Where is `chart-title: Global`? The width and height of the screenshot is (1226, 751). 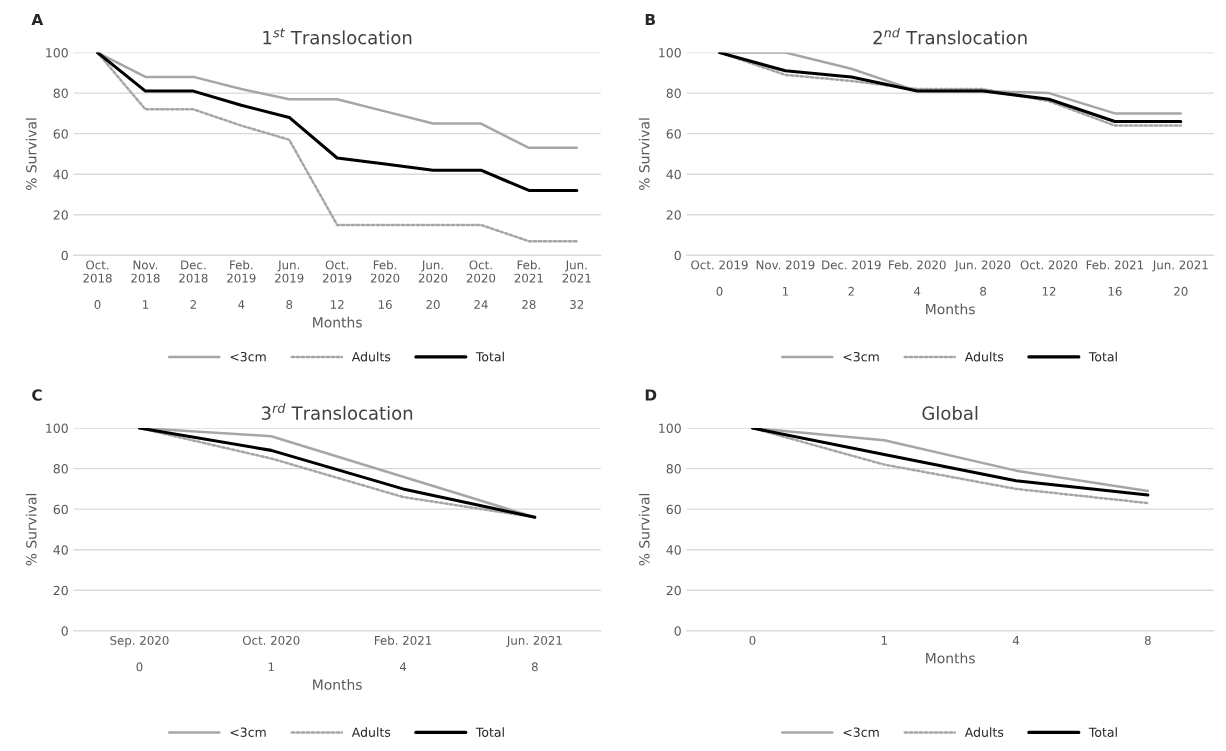 chart-title: Global is located at coordinates (950, 413).